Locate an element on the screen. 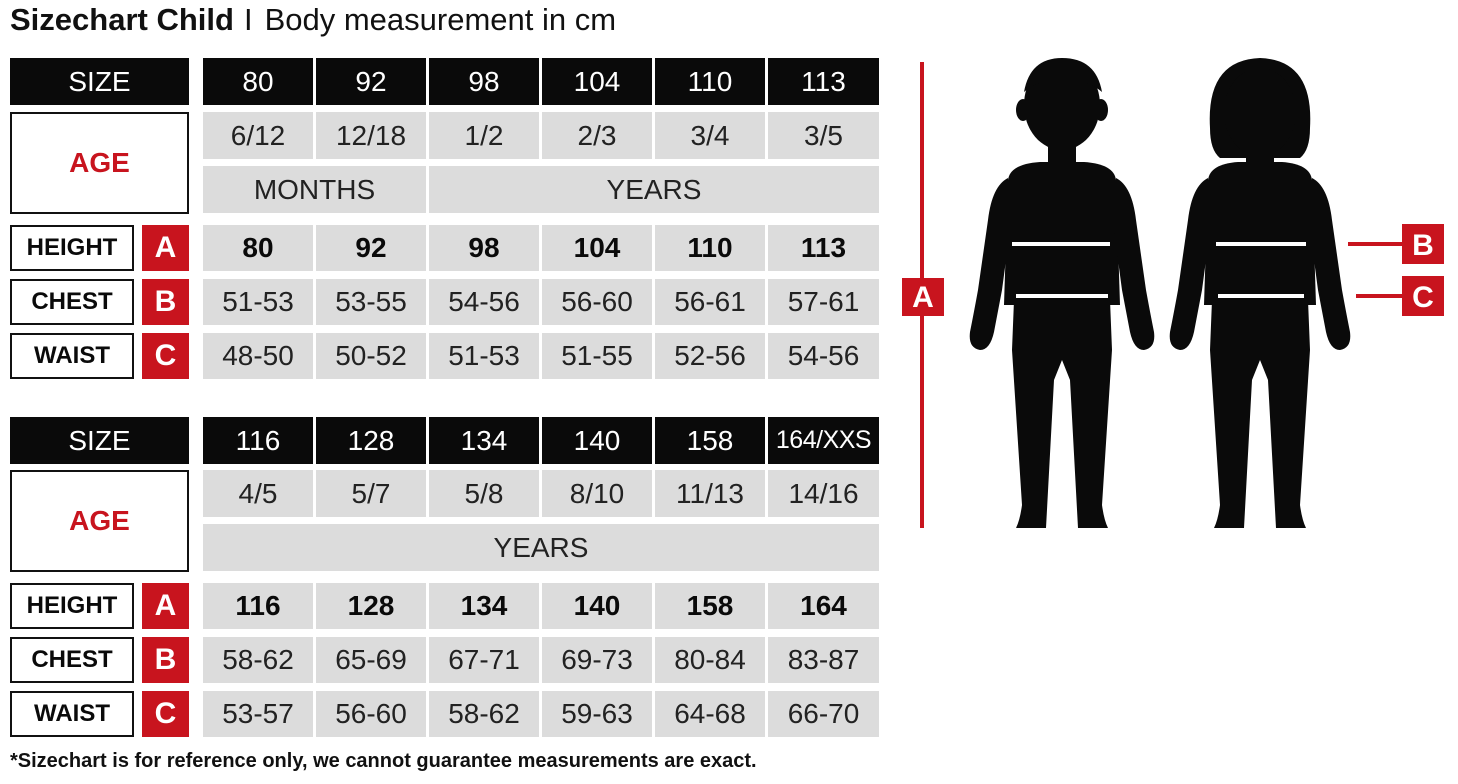  chest-cell: 53-55 is located at coordinates (371, 302).